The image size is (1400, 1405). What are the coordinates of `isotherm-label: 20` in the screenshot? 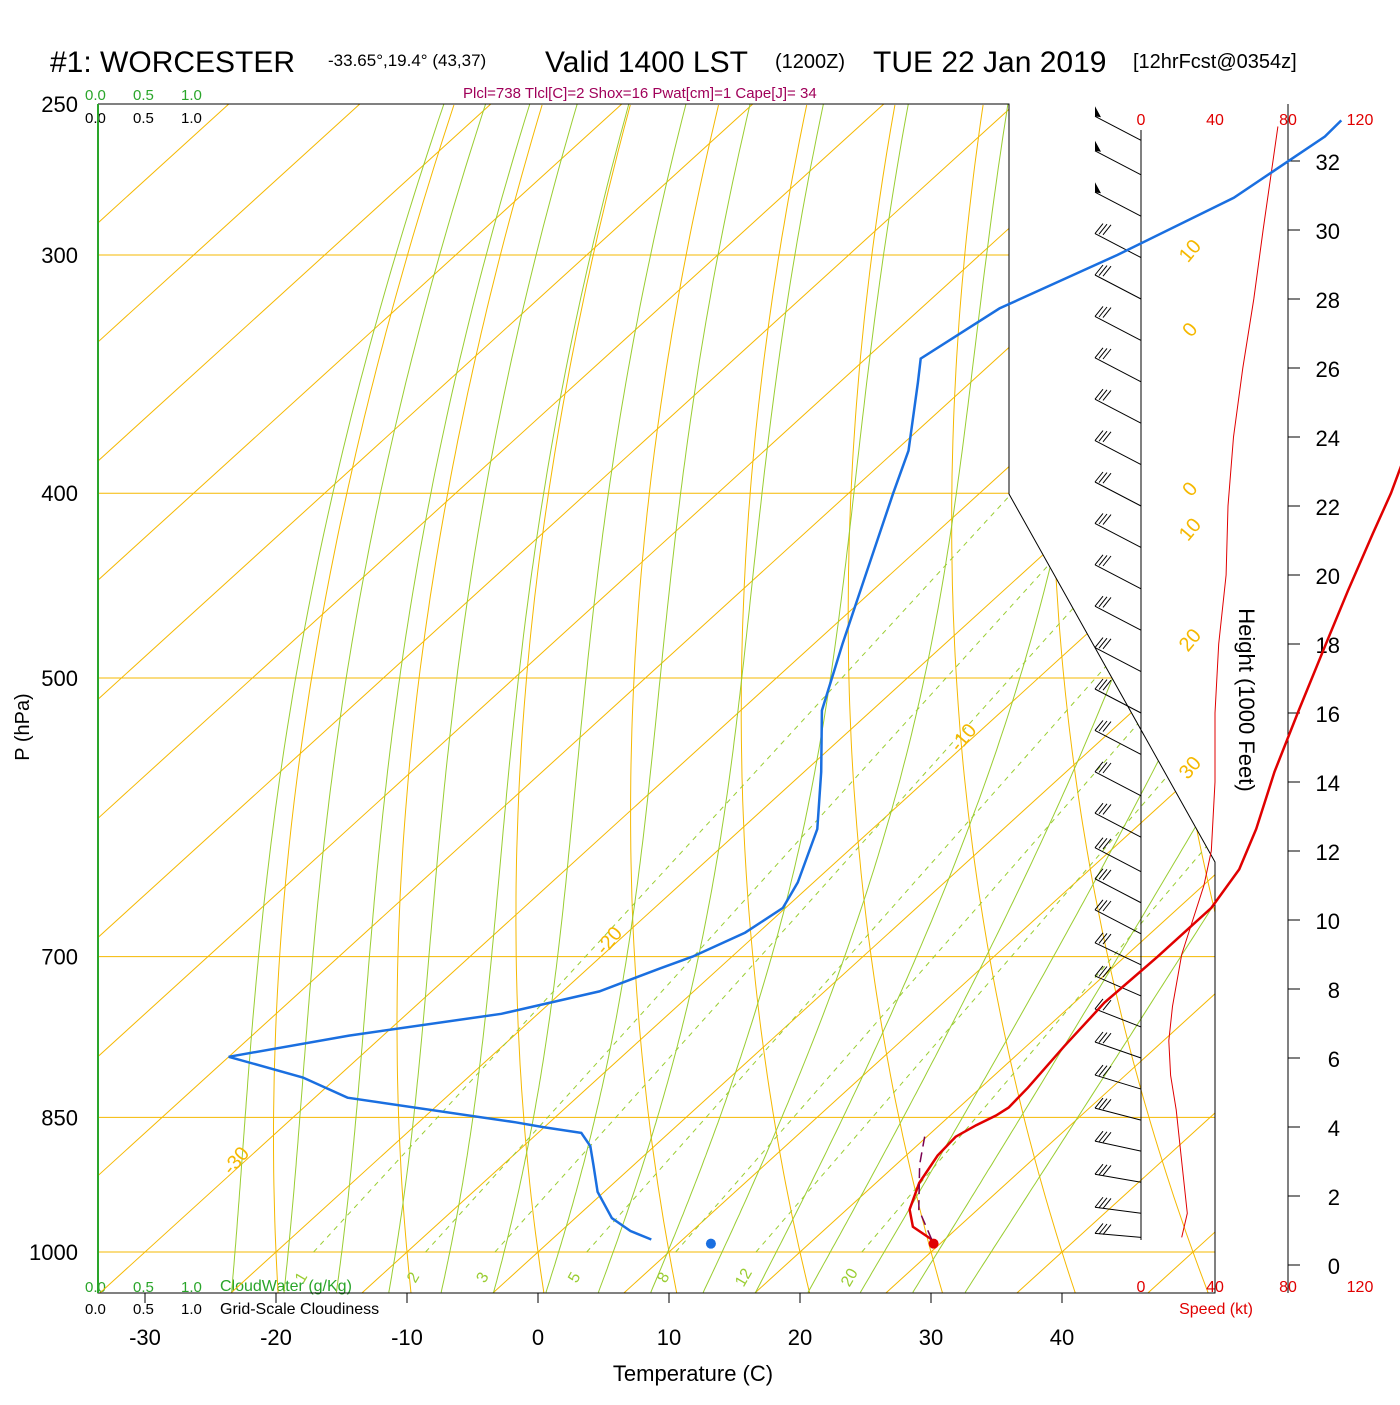 It's located at (1190, 640).